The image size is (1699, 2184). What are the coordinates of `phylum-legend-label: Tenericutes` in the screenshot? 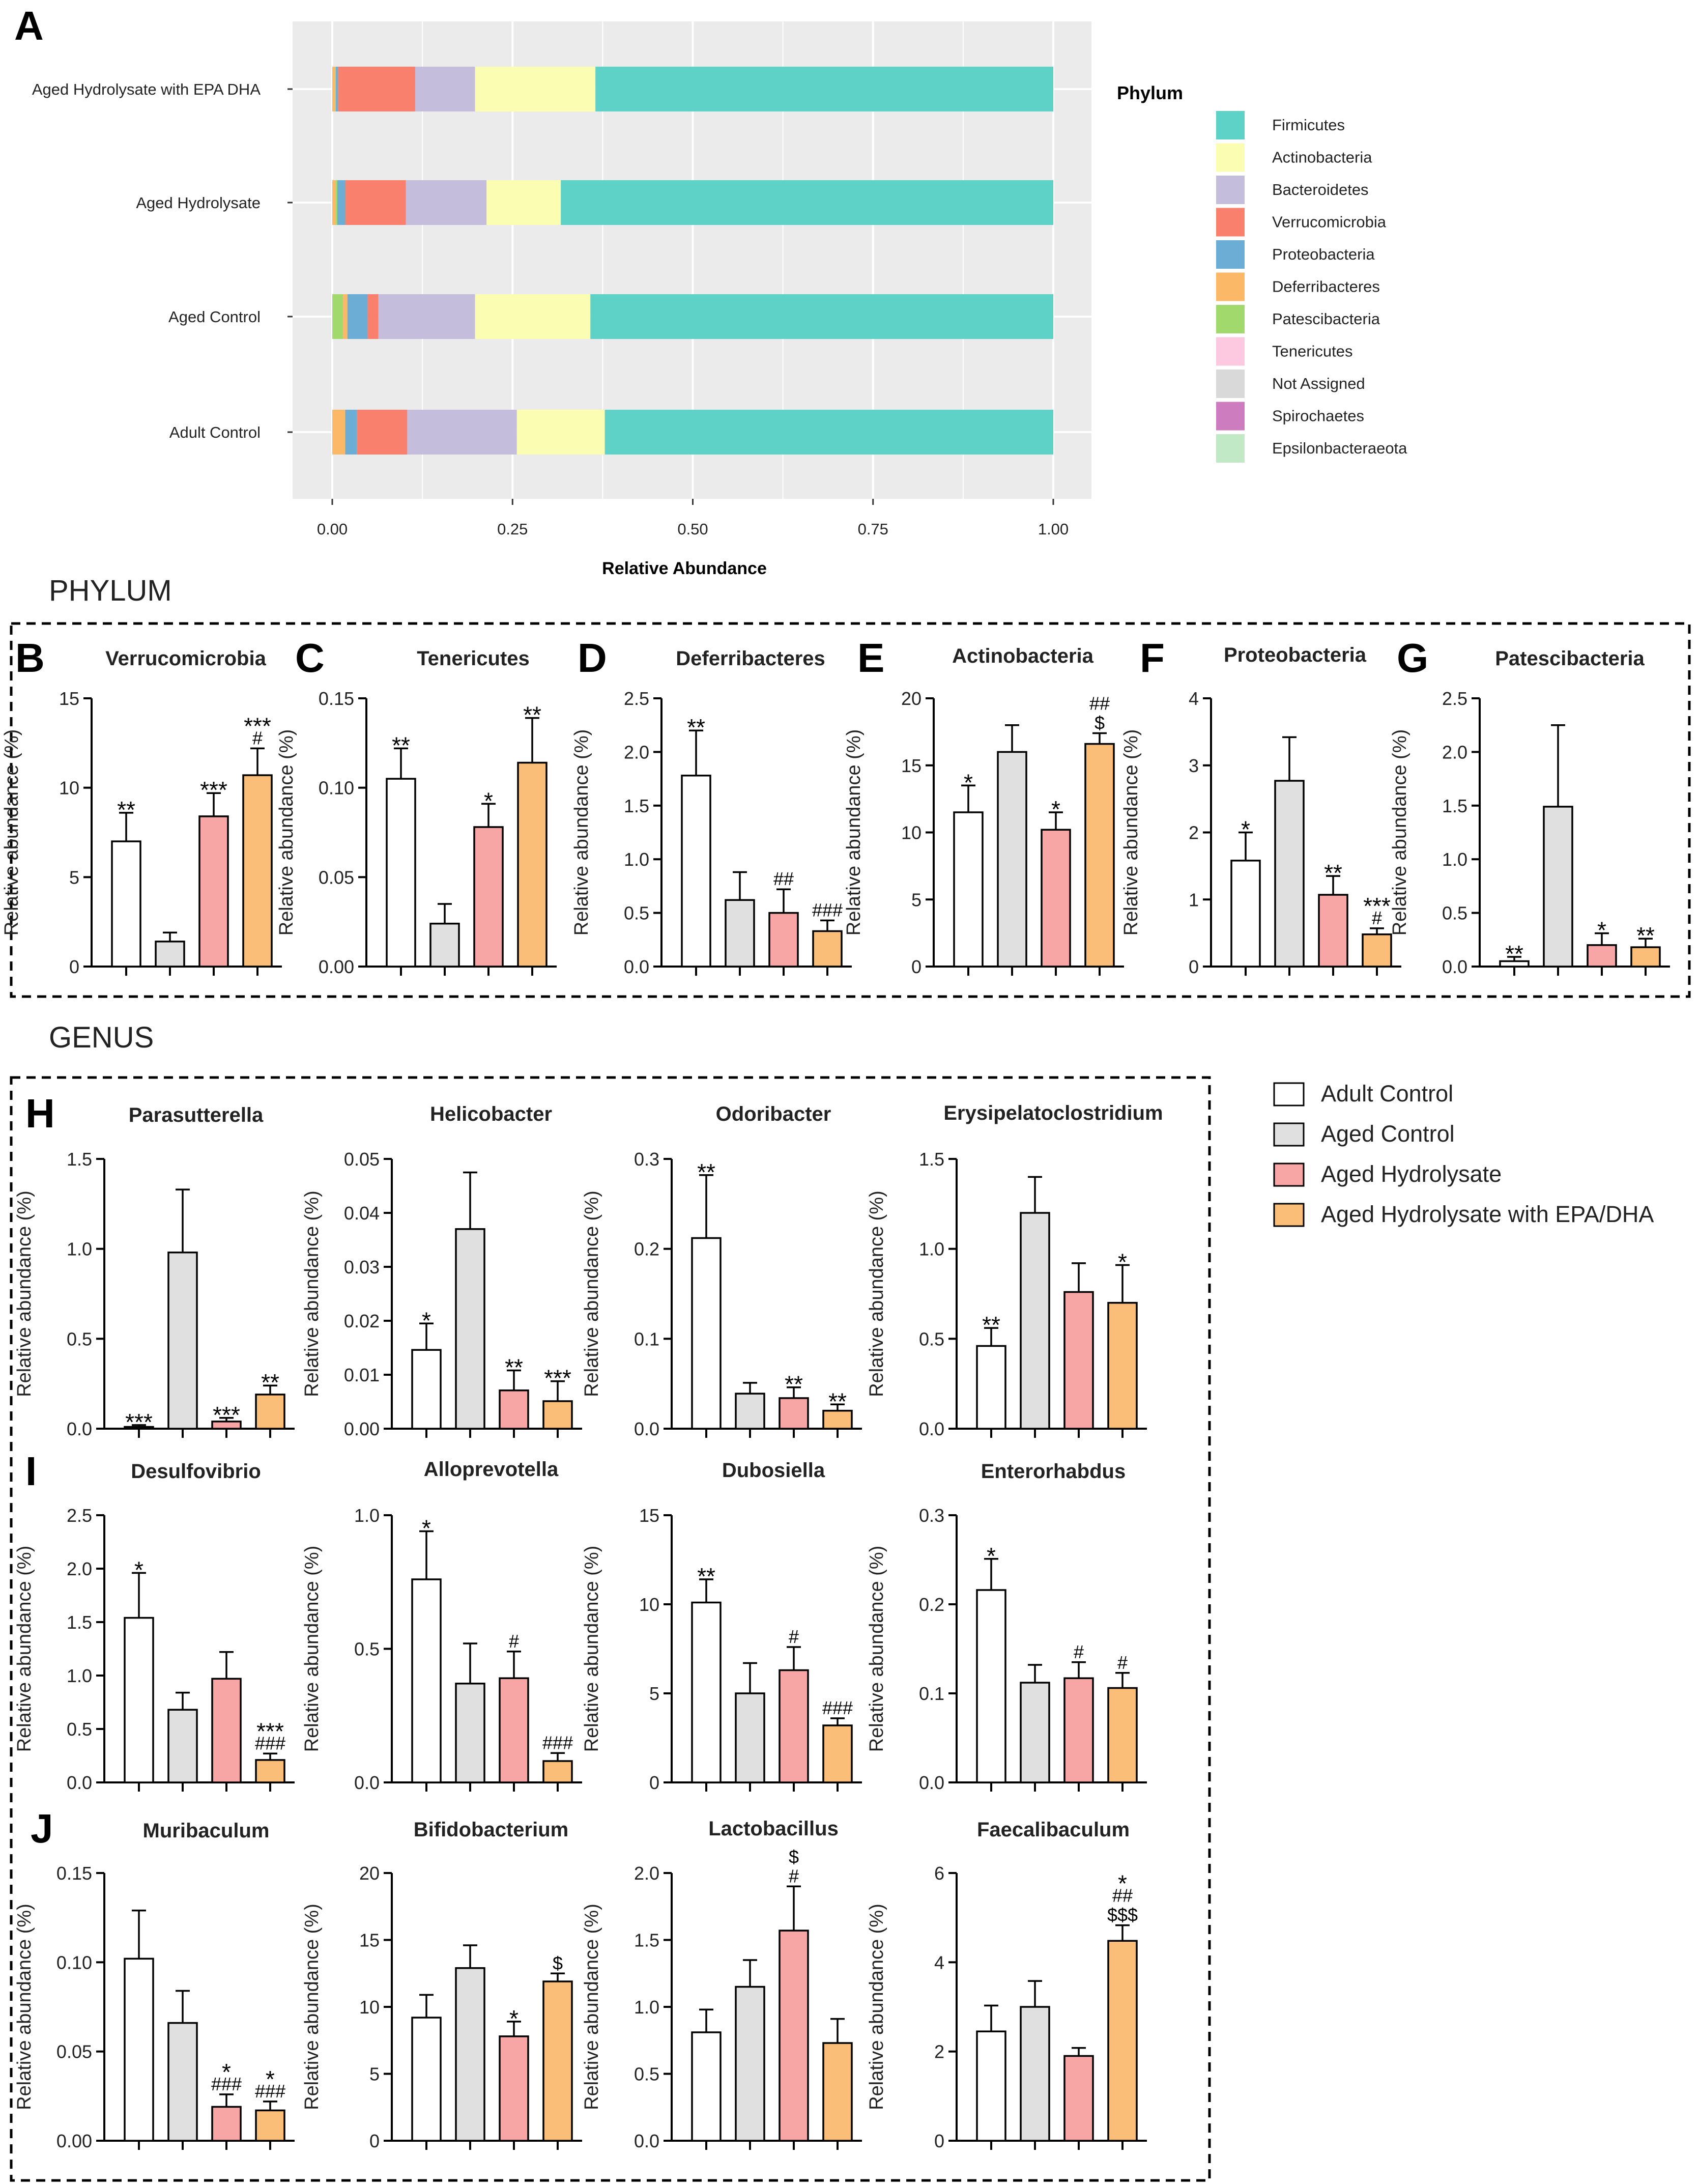 It's located at (1312, 351).